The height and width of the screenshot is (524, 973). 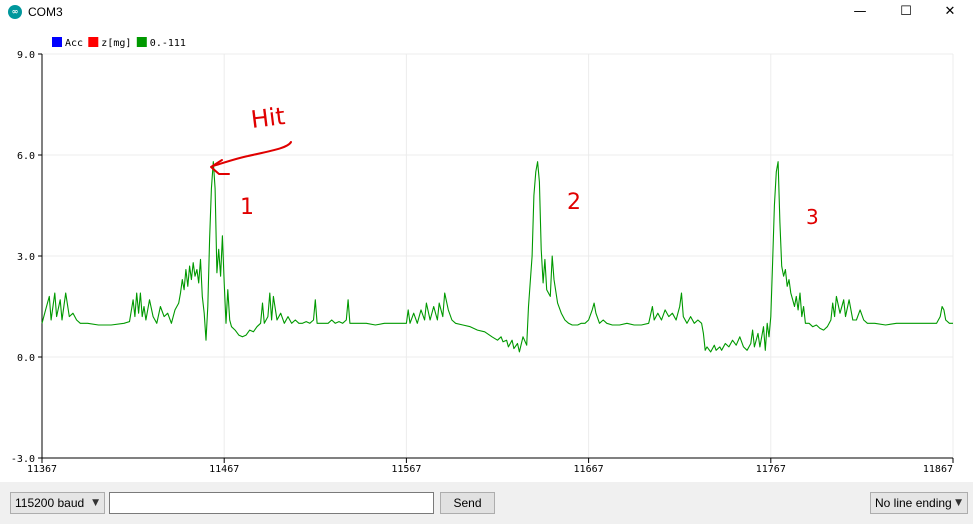 I want to click on hit-arrowhead, so click(x=220, y=167).